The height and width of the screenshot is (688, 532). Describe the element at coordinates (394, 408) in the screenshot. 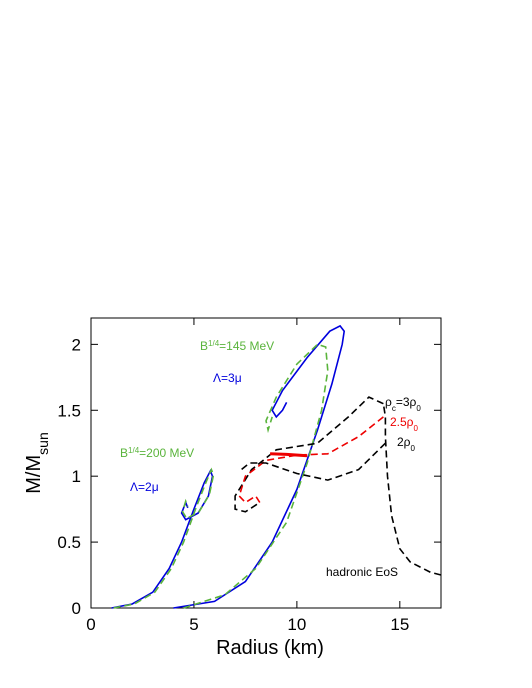

I see `annotation-part: c` at that location.